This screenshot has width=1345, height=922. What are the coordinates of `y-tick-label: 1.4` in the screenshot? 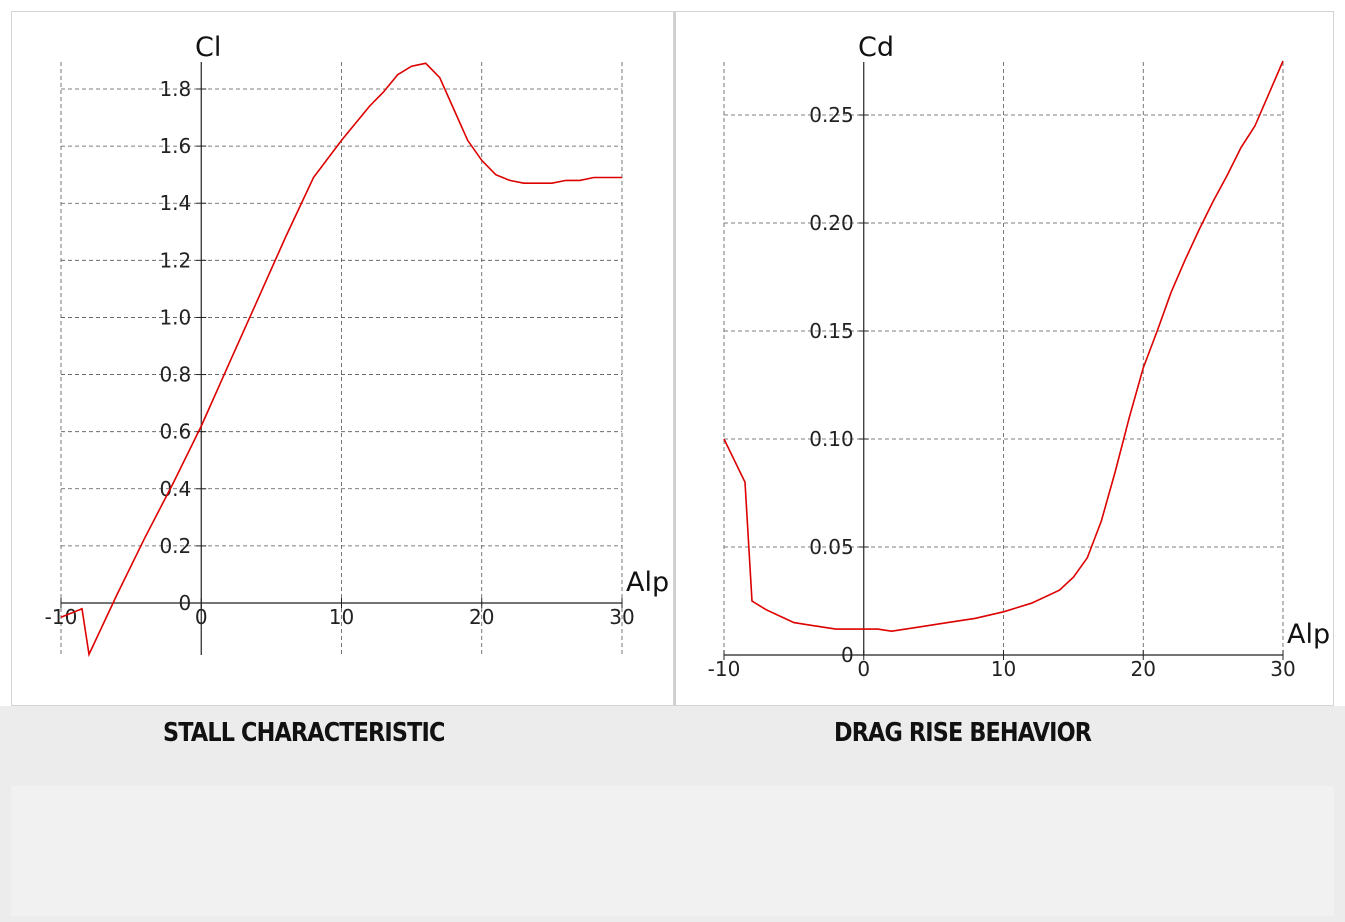 It's located at (175, 203).